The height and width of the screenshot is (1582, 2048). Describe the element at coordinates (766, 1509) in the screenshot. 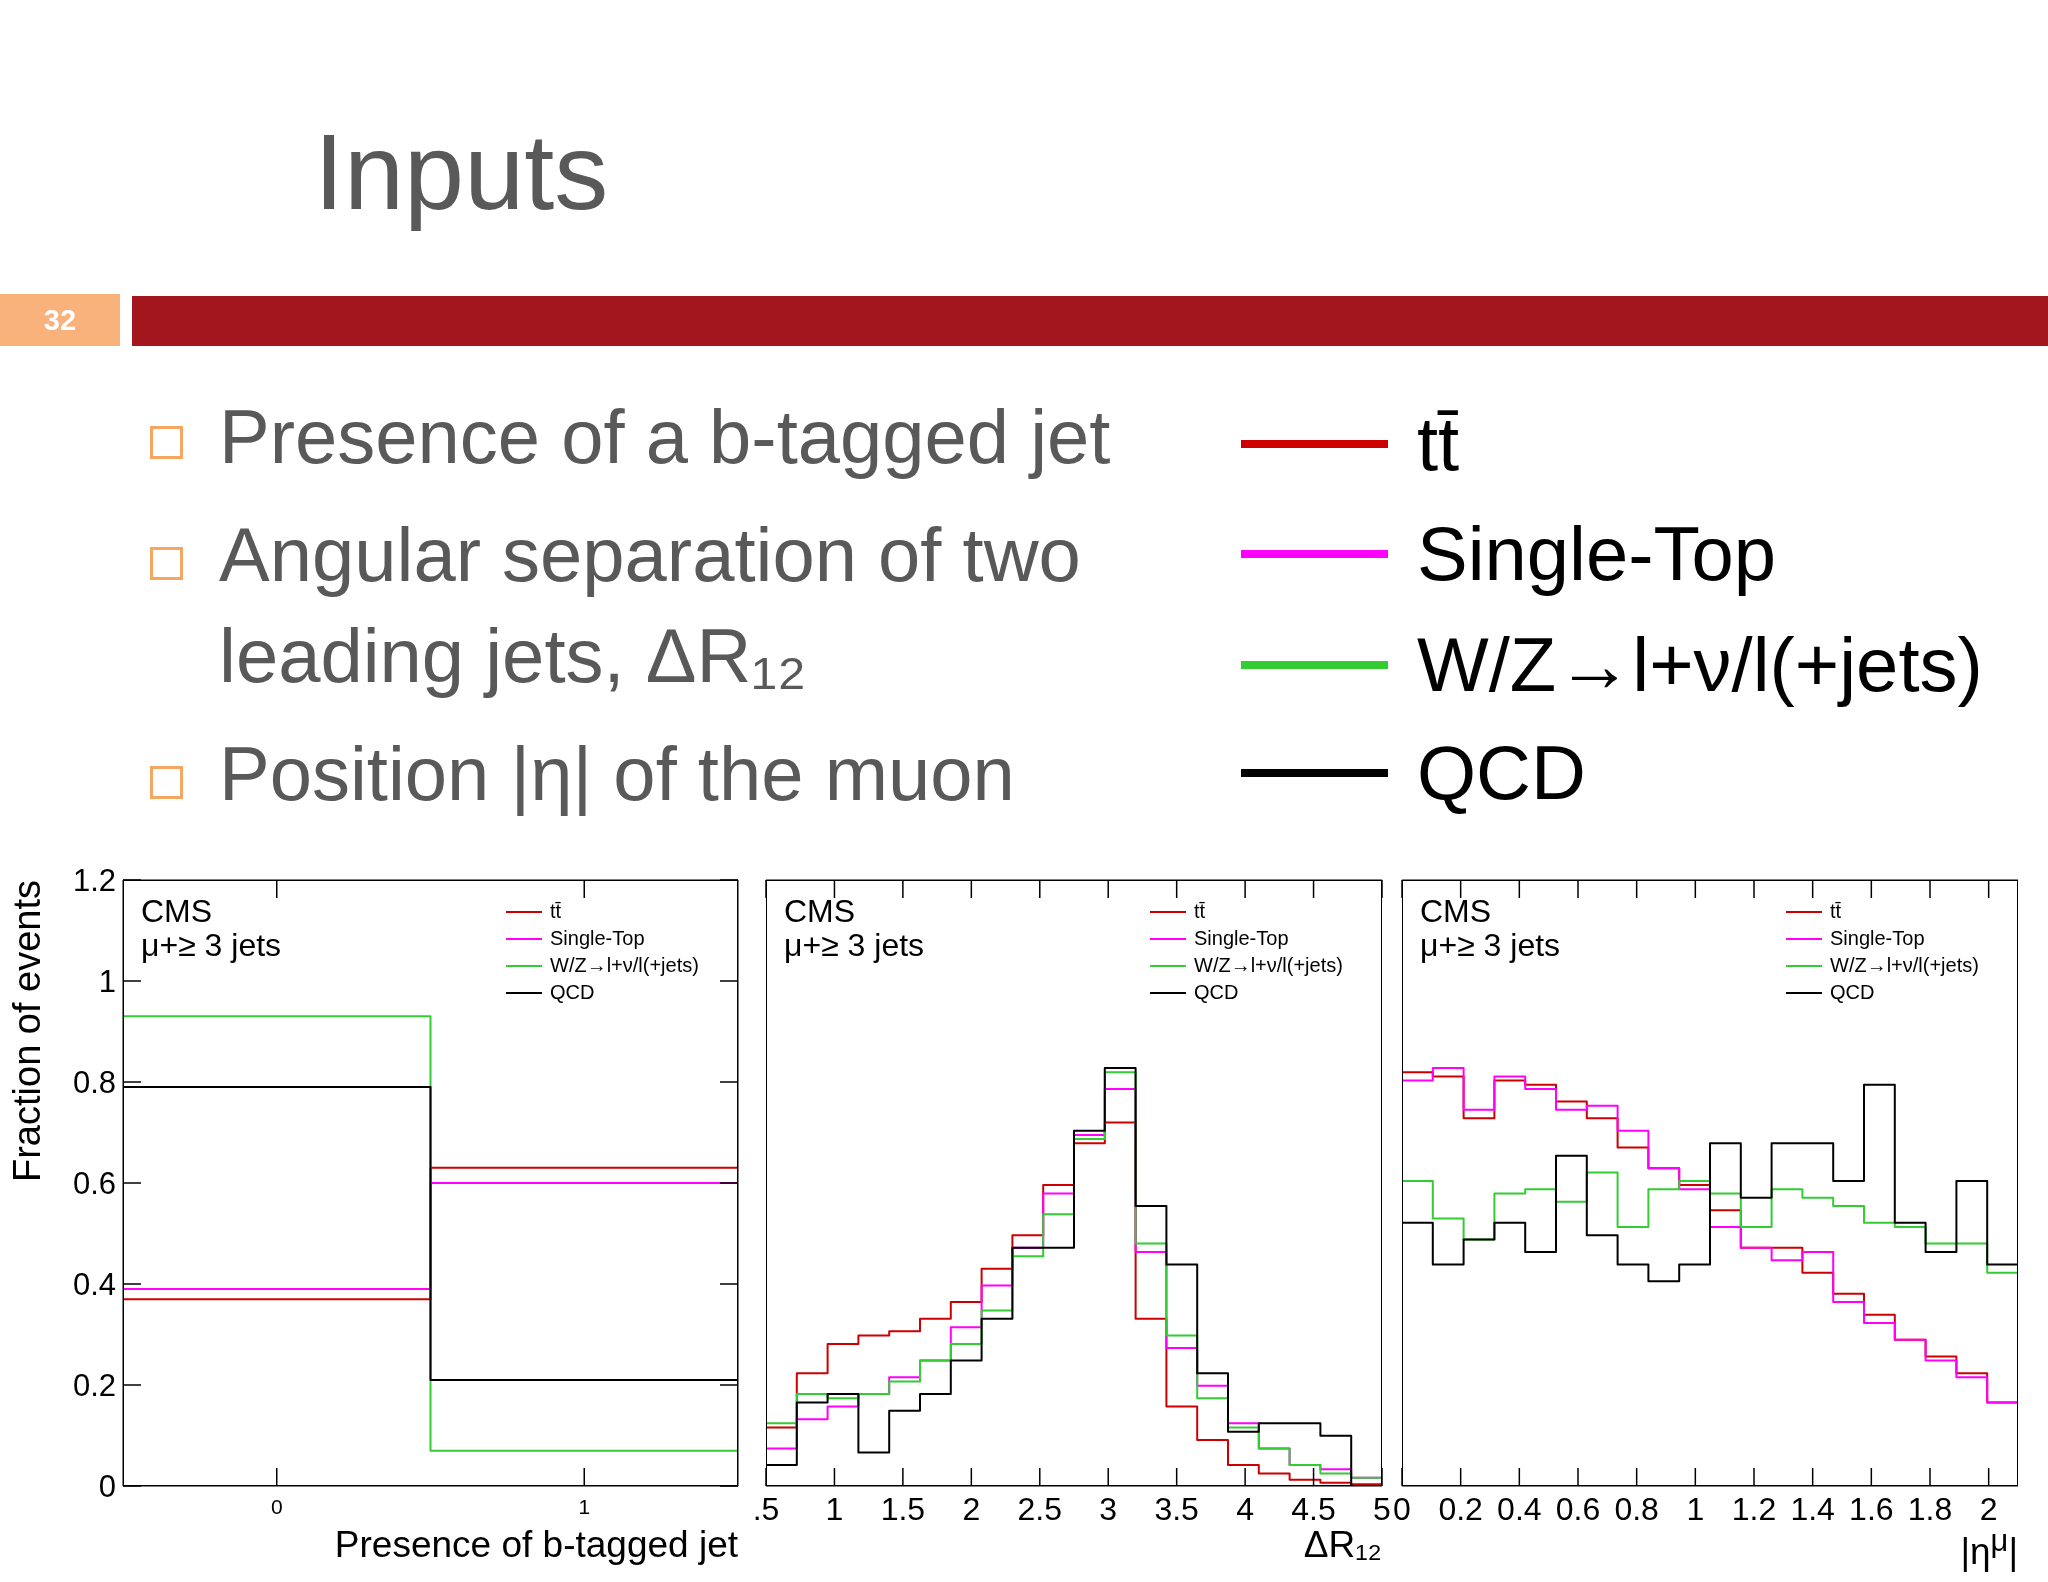

I see `x-tick-label: .5` at that location.